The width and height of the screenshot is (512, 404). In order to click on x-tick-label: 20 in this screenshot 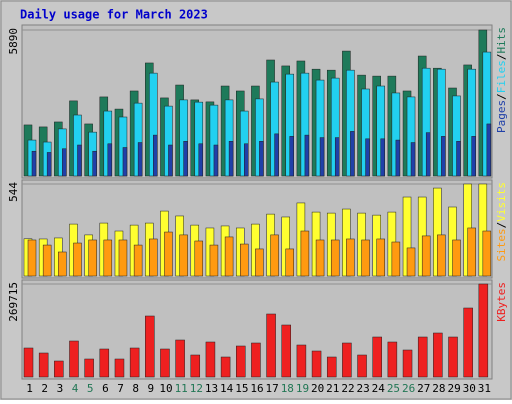, I will do `click(317, 388)`.